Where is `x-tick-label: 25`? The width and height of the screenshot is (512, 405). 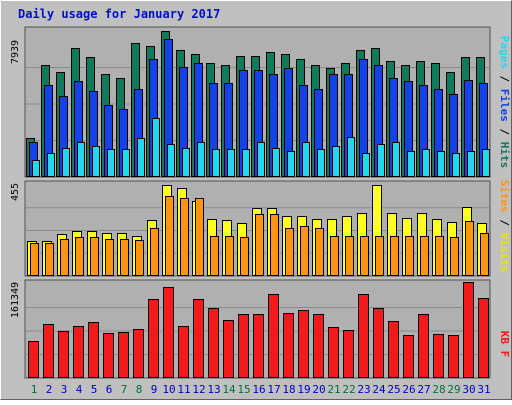 x-tick-label: 25 is located at coordinates (393, 389).